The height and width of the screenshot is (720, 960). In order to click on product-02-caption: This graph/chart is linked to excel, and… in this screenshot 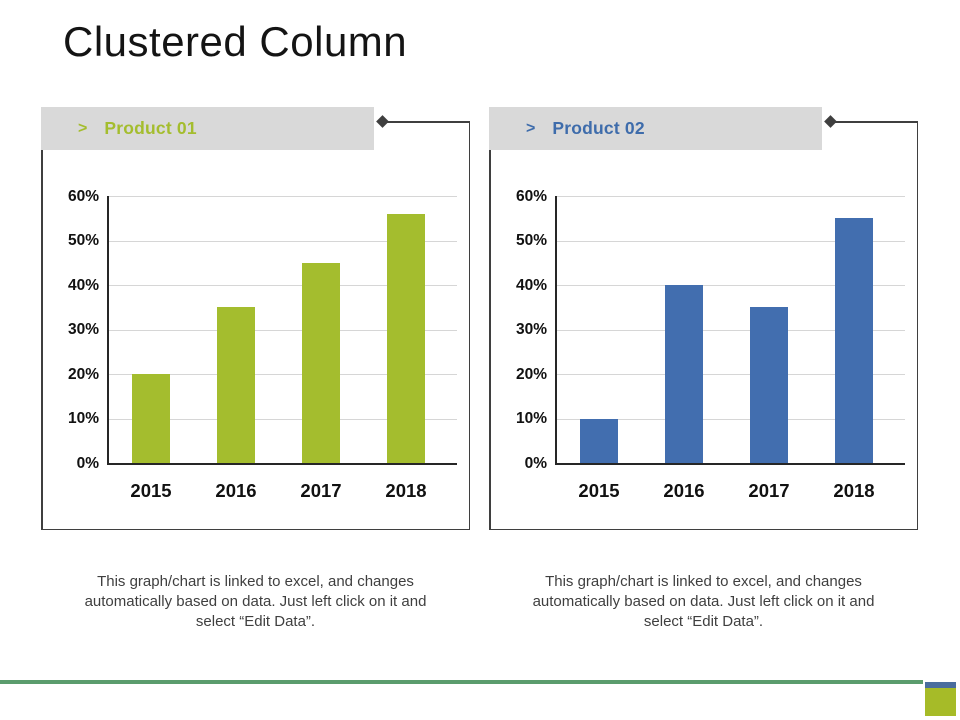, I will do `click(703, 602)`.